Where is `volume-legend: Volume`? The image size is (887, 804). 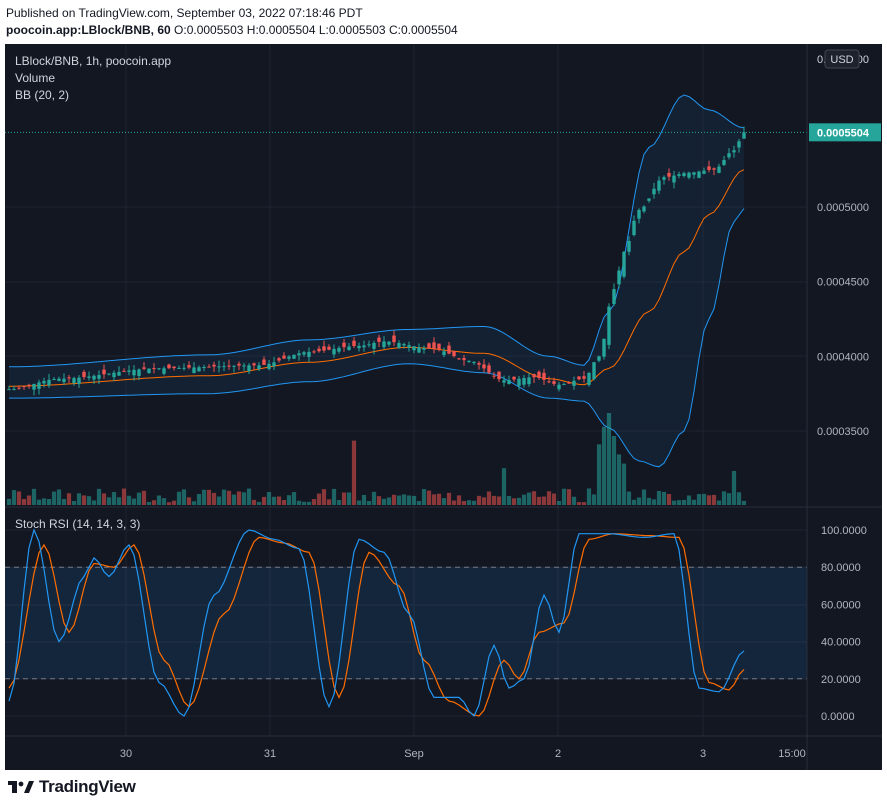
volume-legend: Volume is located at coordinates (35, 78).